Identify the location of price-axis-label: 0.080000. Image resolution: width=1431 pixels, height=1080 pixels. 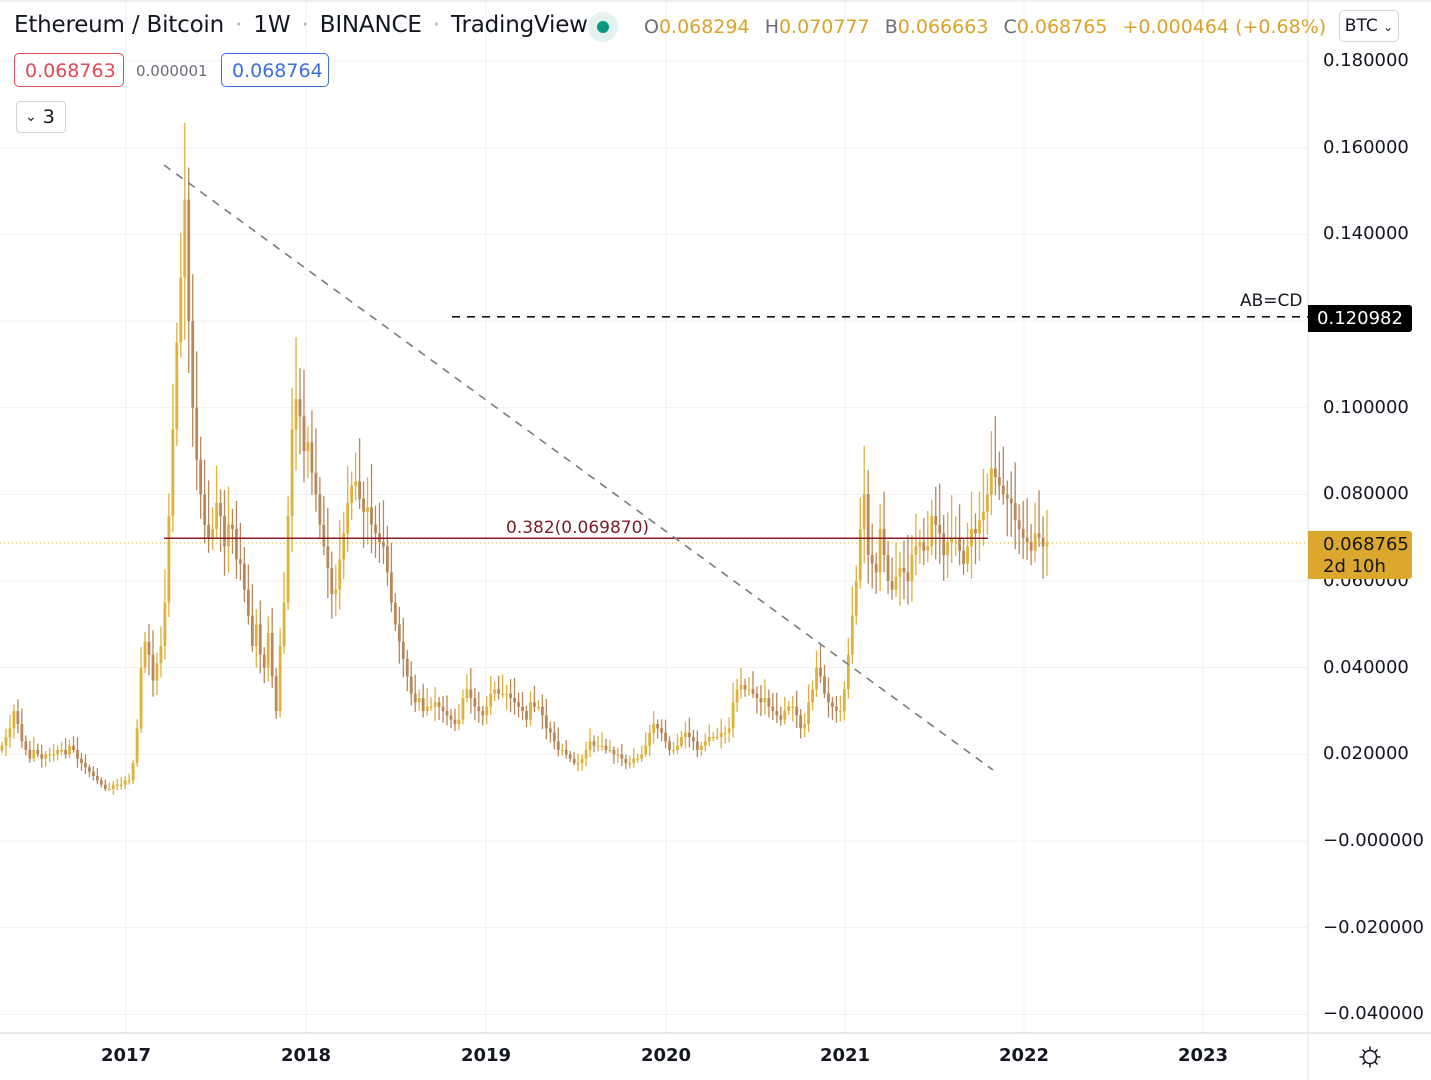
(1366, 494).